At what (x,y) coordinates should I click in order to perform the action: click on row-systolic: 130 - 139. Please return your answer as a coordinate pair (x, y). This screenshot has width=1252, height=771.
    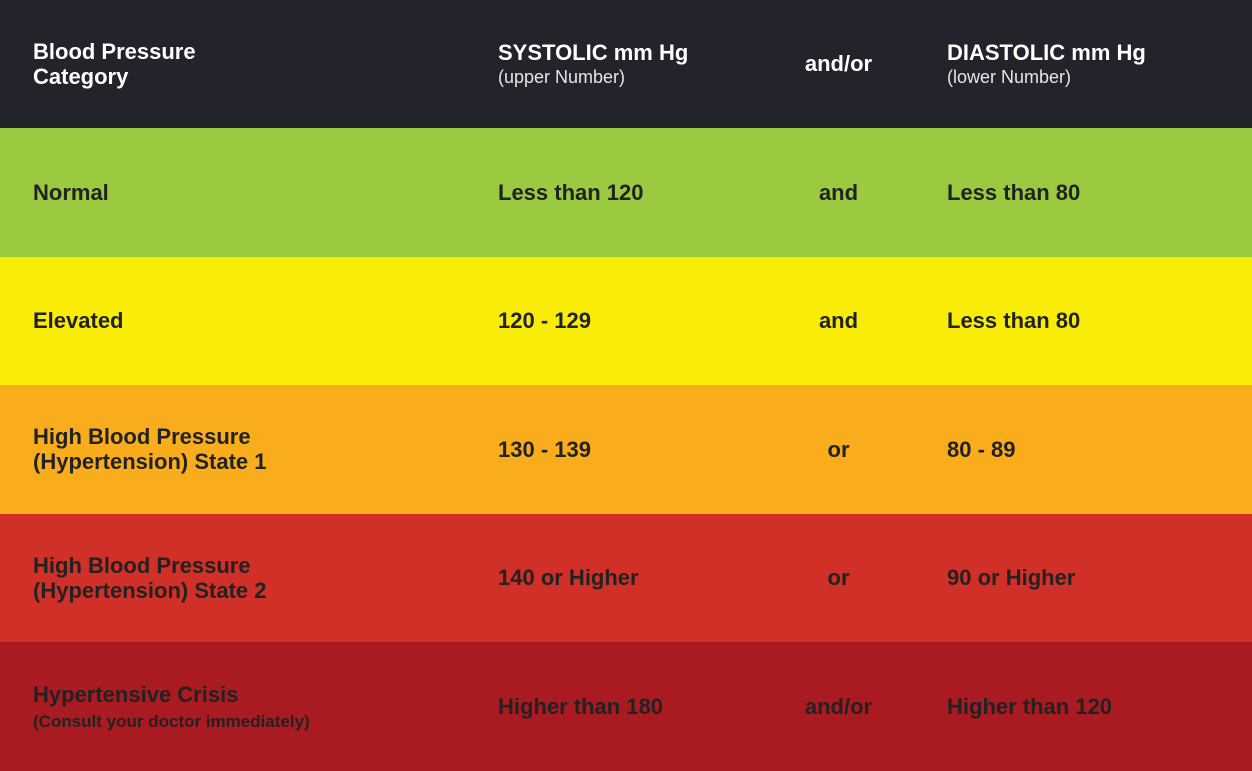
    Looking at the image, I should click on (544, 449).